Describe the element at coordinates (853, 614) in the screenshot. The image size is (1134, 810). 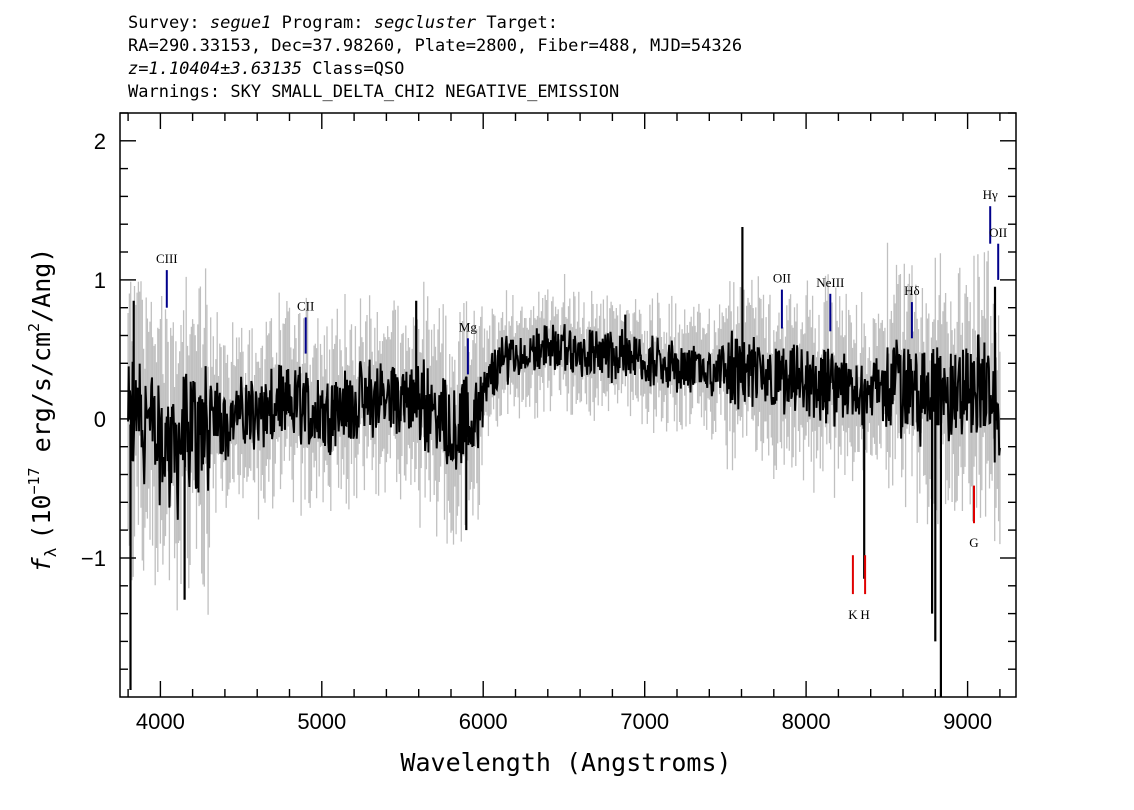
I see `spectral-line-label: K` at that location.